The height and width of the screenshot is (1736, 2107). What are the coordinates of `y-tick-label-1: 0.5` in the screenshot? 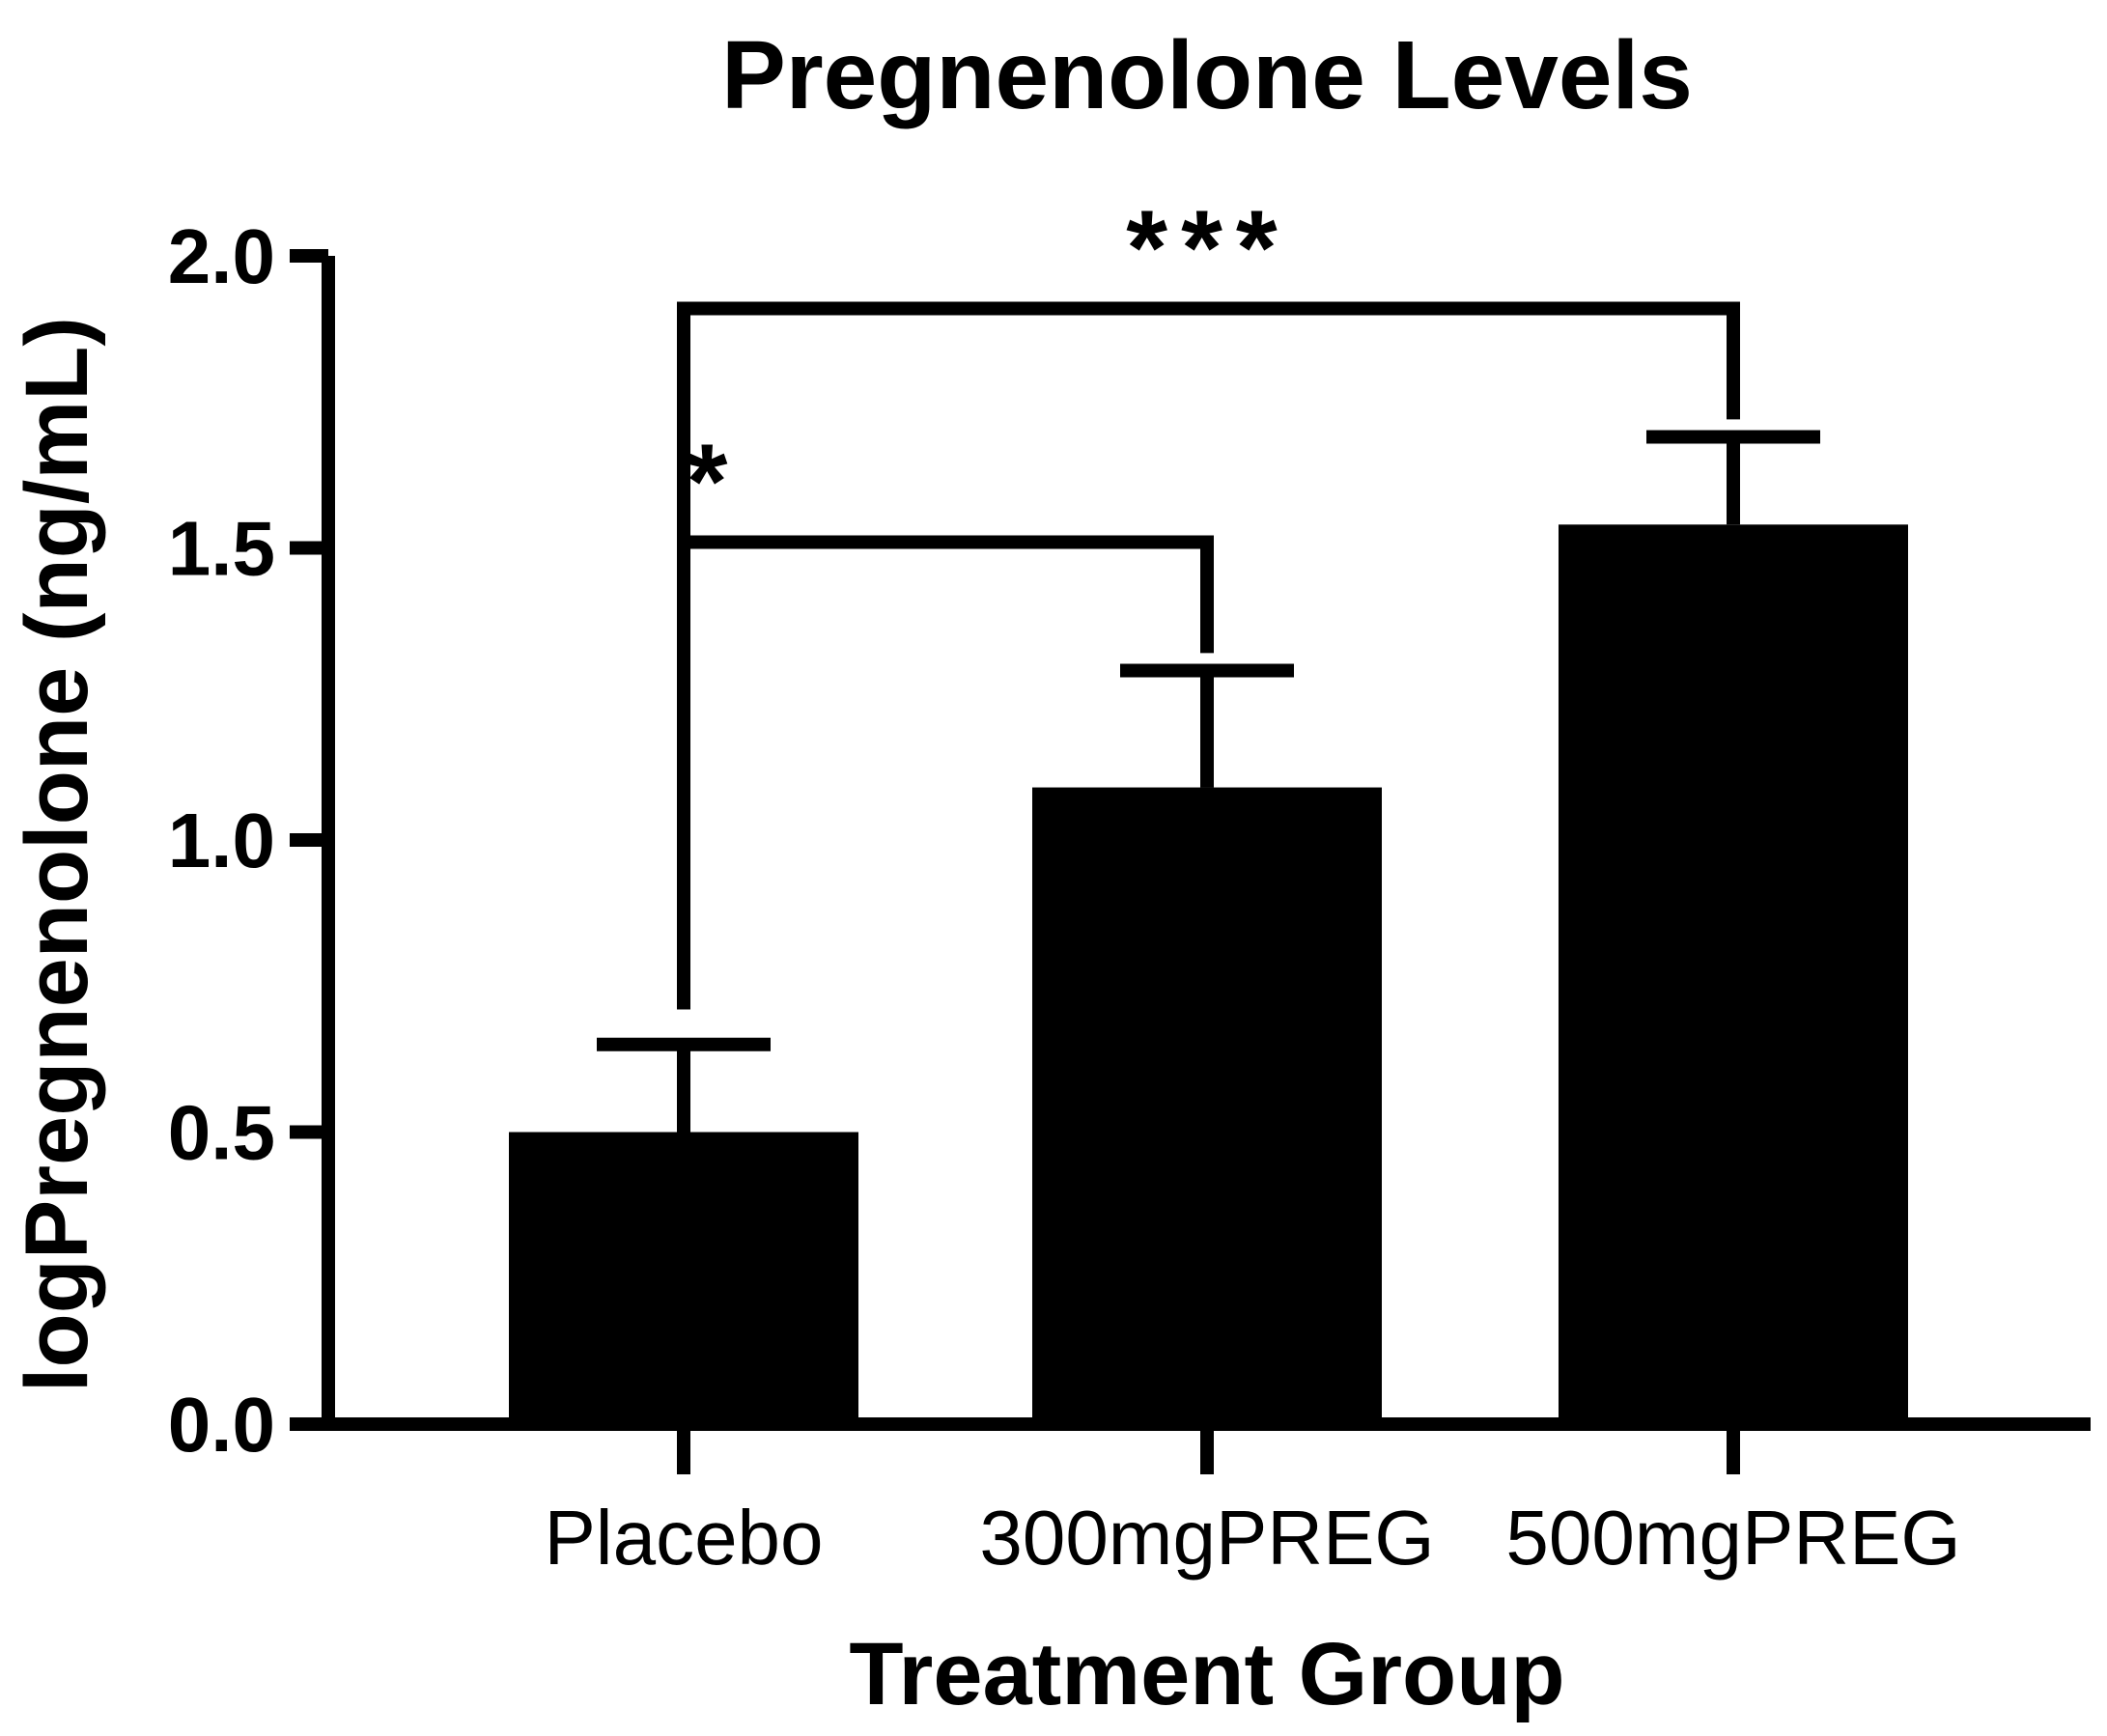 It's located at (221, 1133).